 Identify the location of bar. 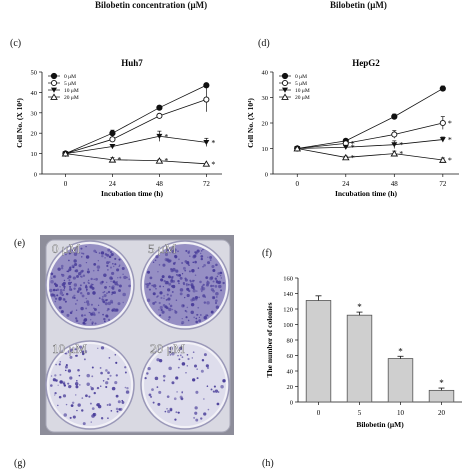
(441, 396).